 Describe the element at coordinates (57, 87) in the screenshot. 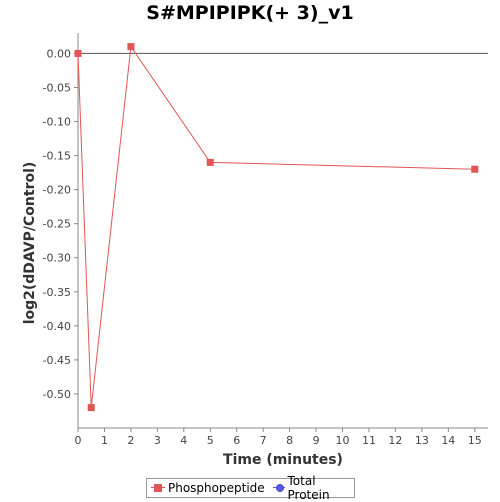

I see `y-tick-label: -0.05` at that location.